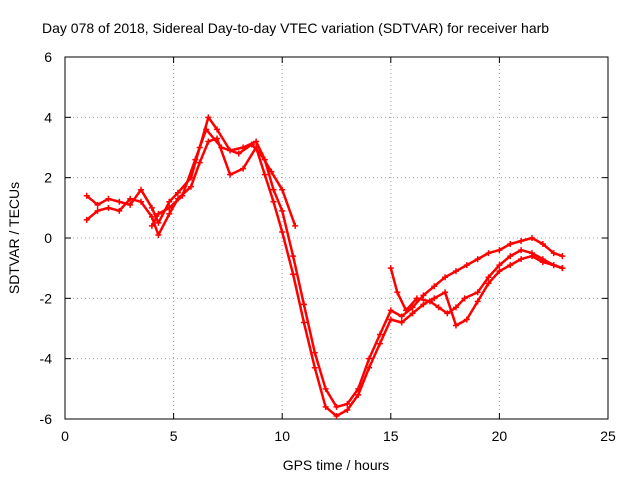 The image size is (640, 480). What do you see at coordinates (14, 238) in the screenshot?
I see `y-axis-label: SDTVAR / TECUs` at bounding box center [14, 238].